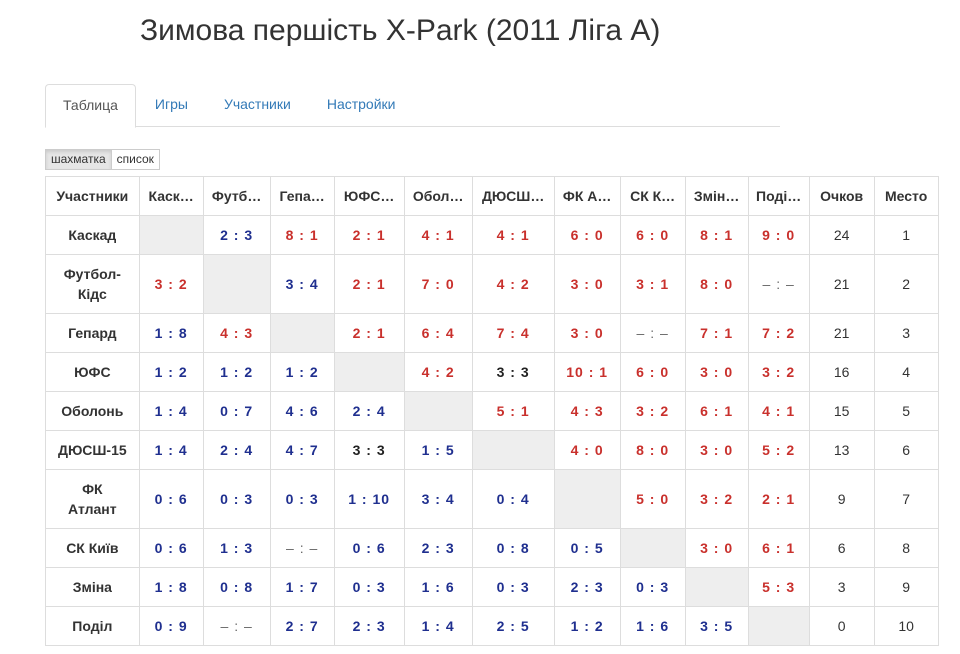 This screenshot has height=654, width=960. Describe the element at coordinates (302, 450) in the screenshot. I see `match-score: 4 : 7` at that location.